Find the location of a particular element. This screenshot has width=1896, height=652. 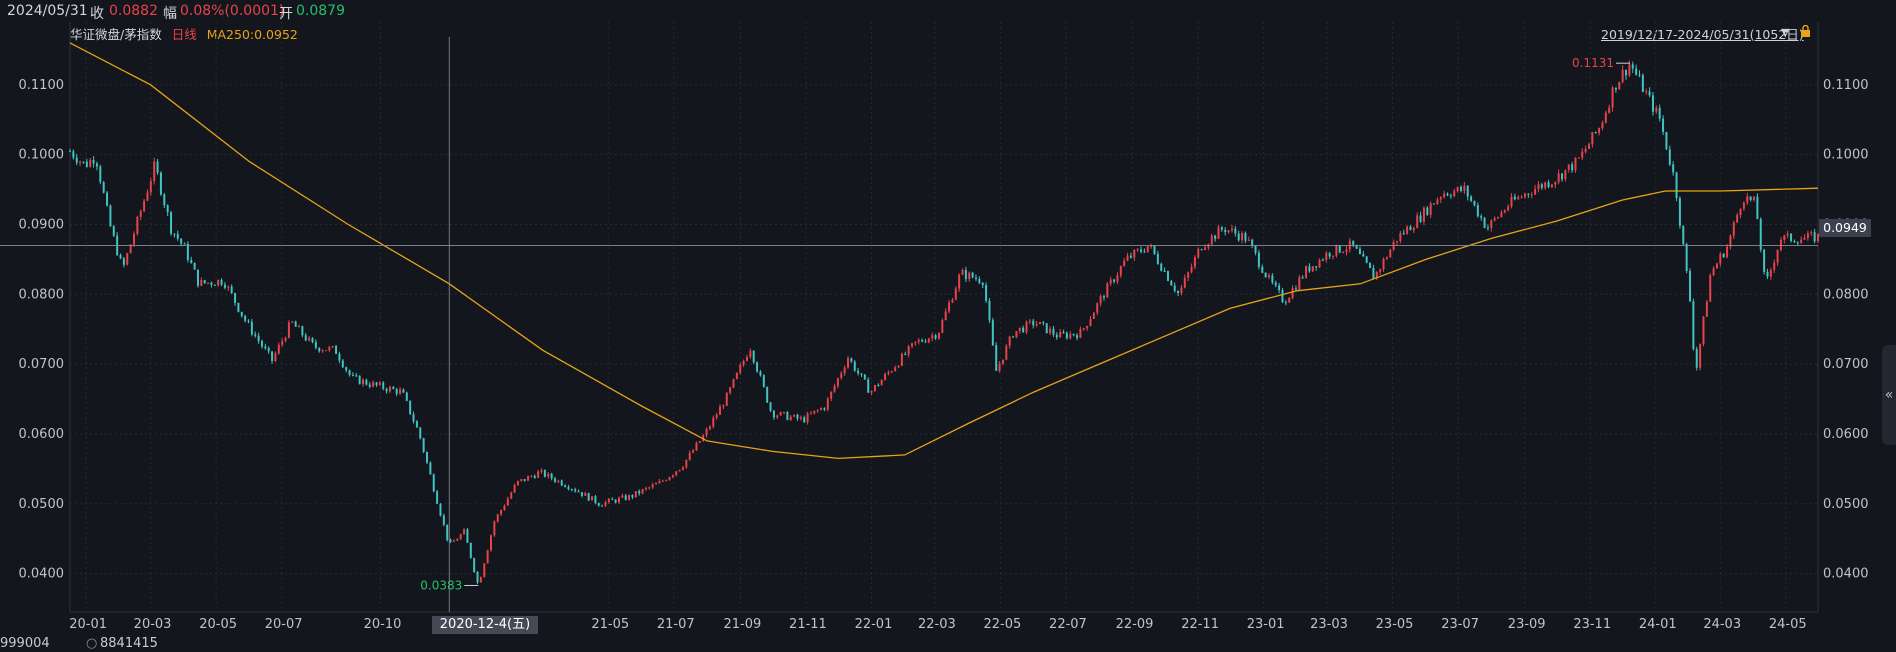

y-tick-label-left: 0.0700 is located at coordinates (42, 364).